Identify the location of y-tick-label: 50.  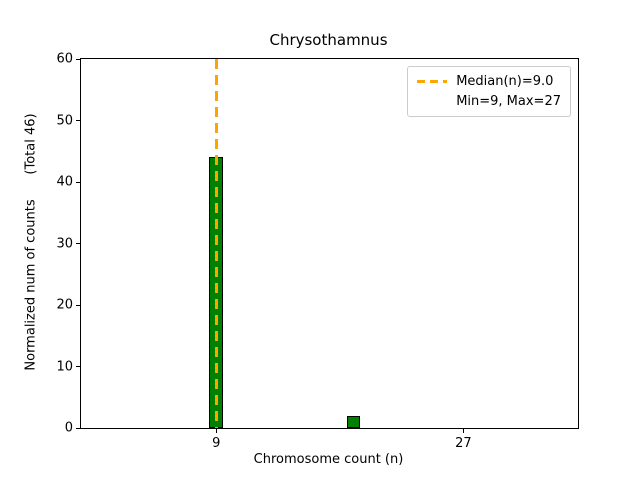
(64, 120).